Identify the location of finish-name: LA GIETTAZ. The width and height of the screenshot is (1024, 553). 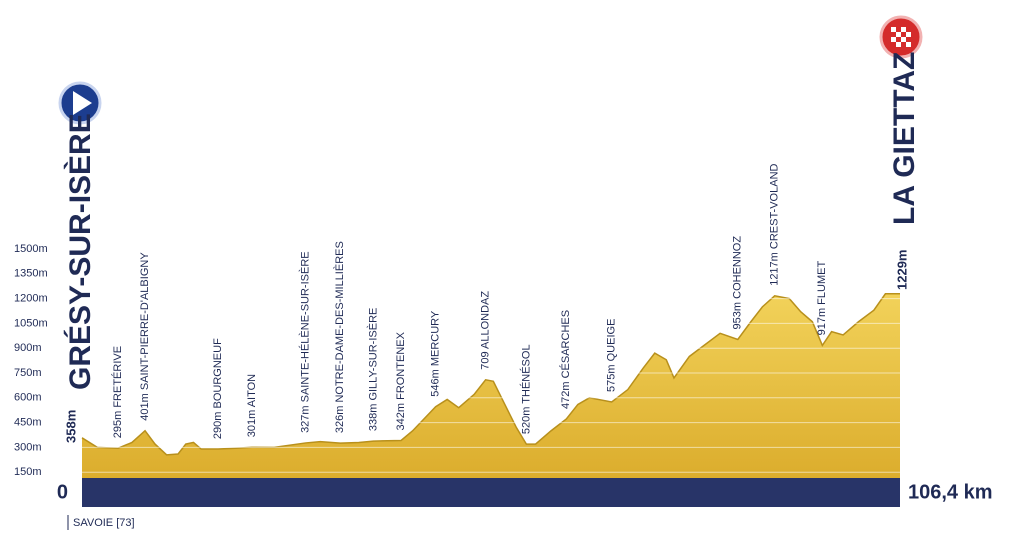
(904, 138).